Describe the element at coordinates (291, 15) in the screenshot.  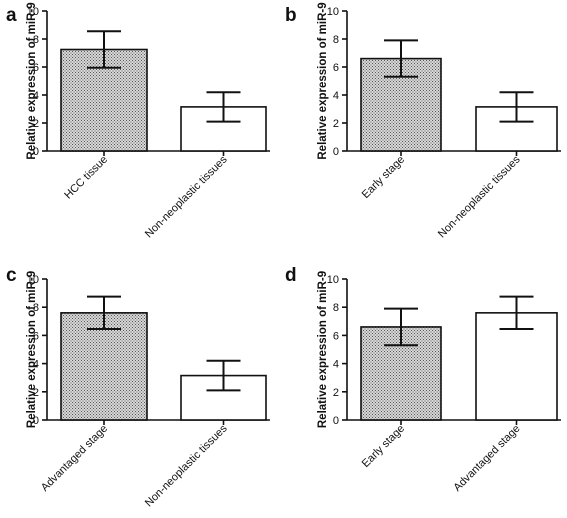
I see `panel-letter: b` at that location.